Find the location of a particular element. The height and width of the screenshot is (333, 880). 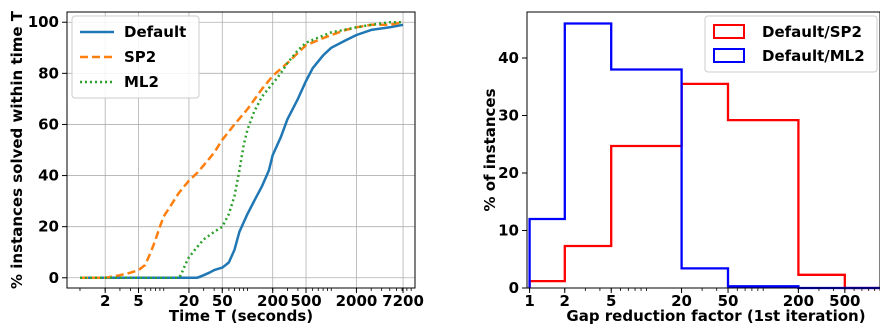

cdf-y-axis-label: % instances solved within time T is located at coordinates (17, 149).